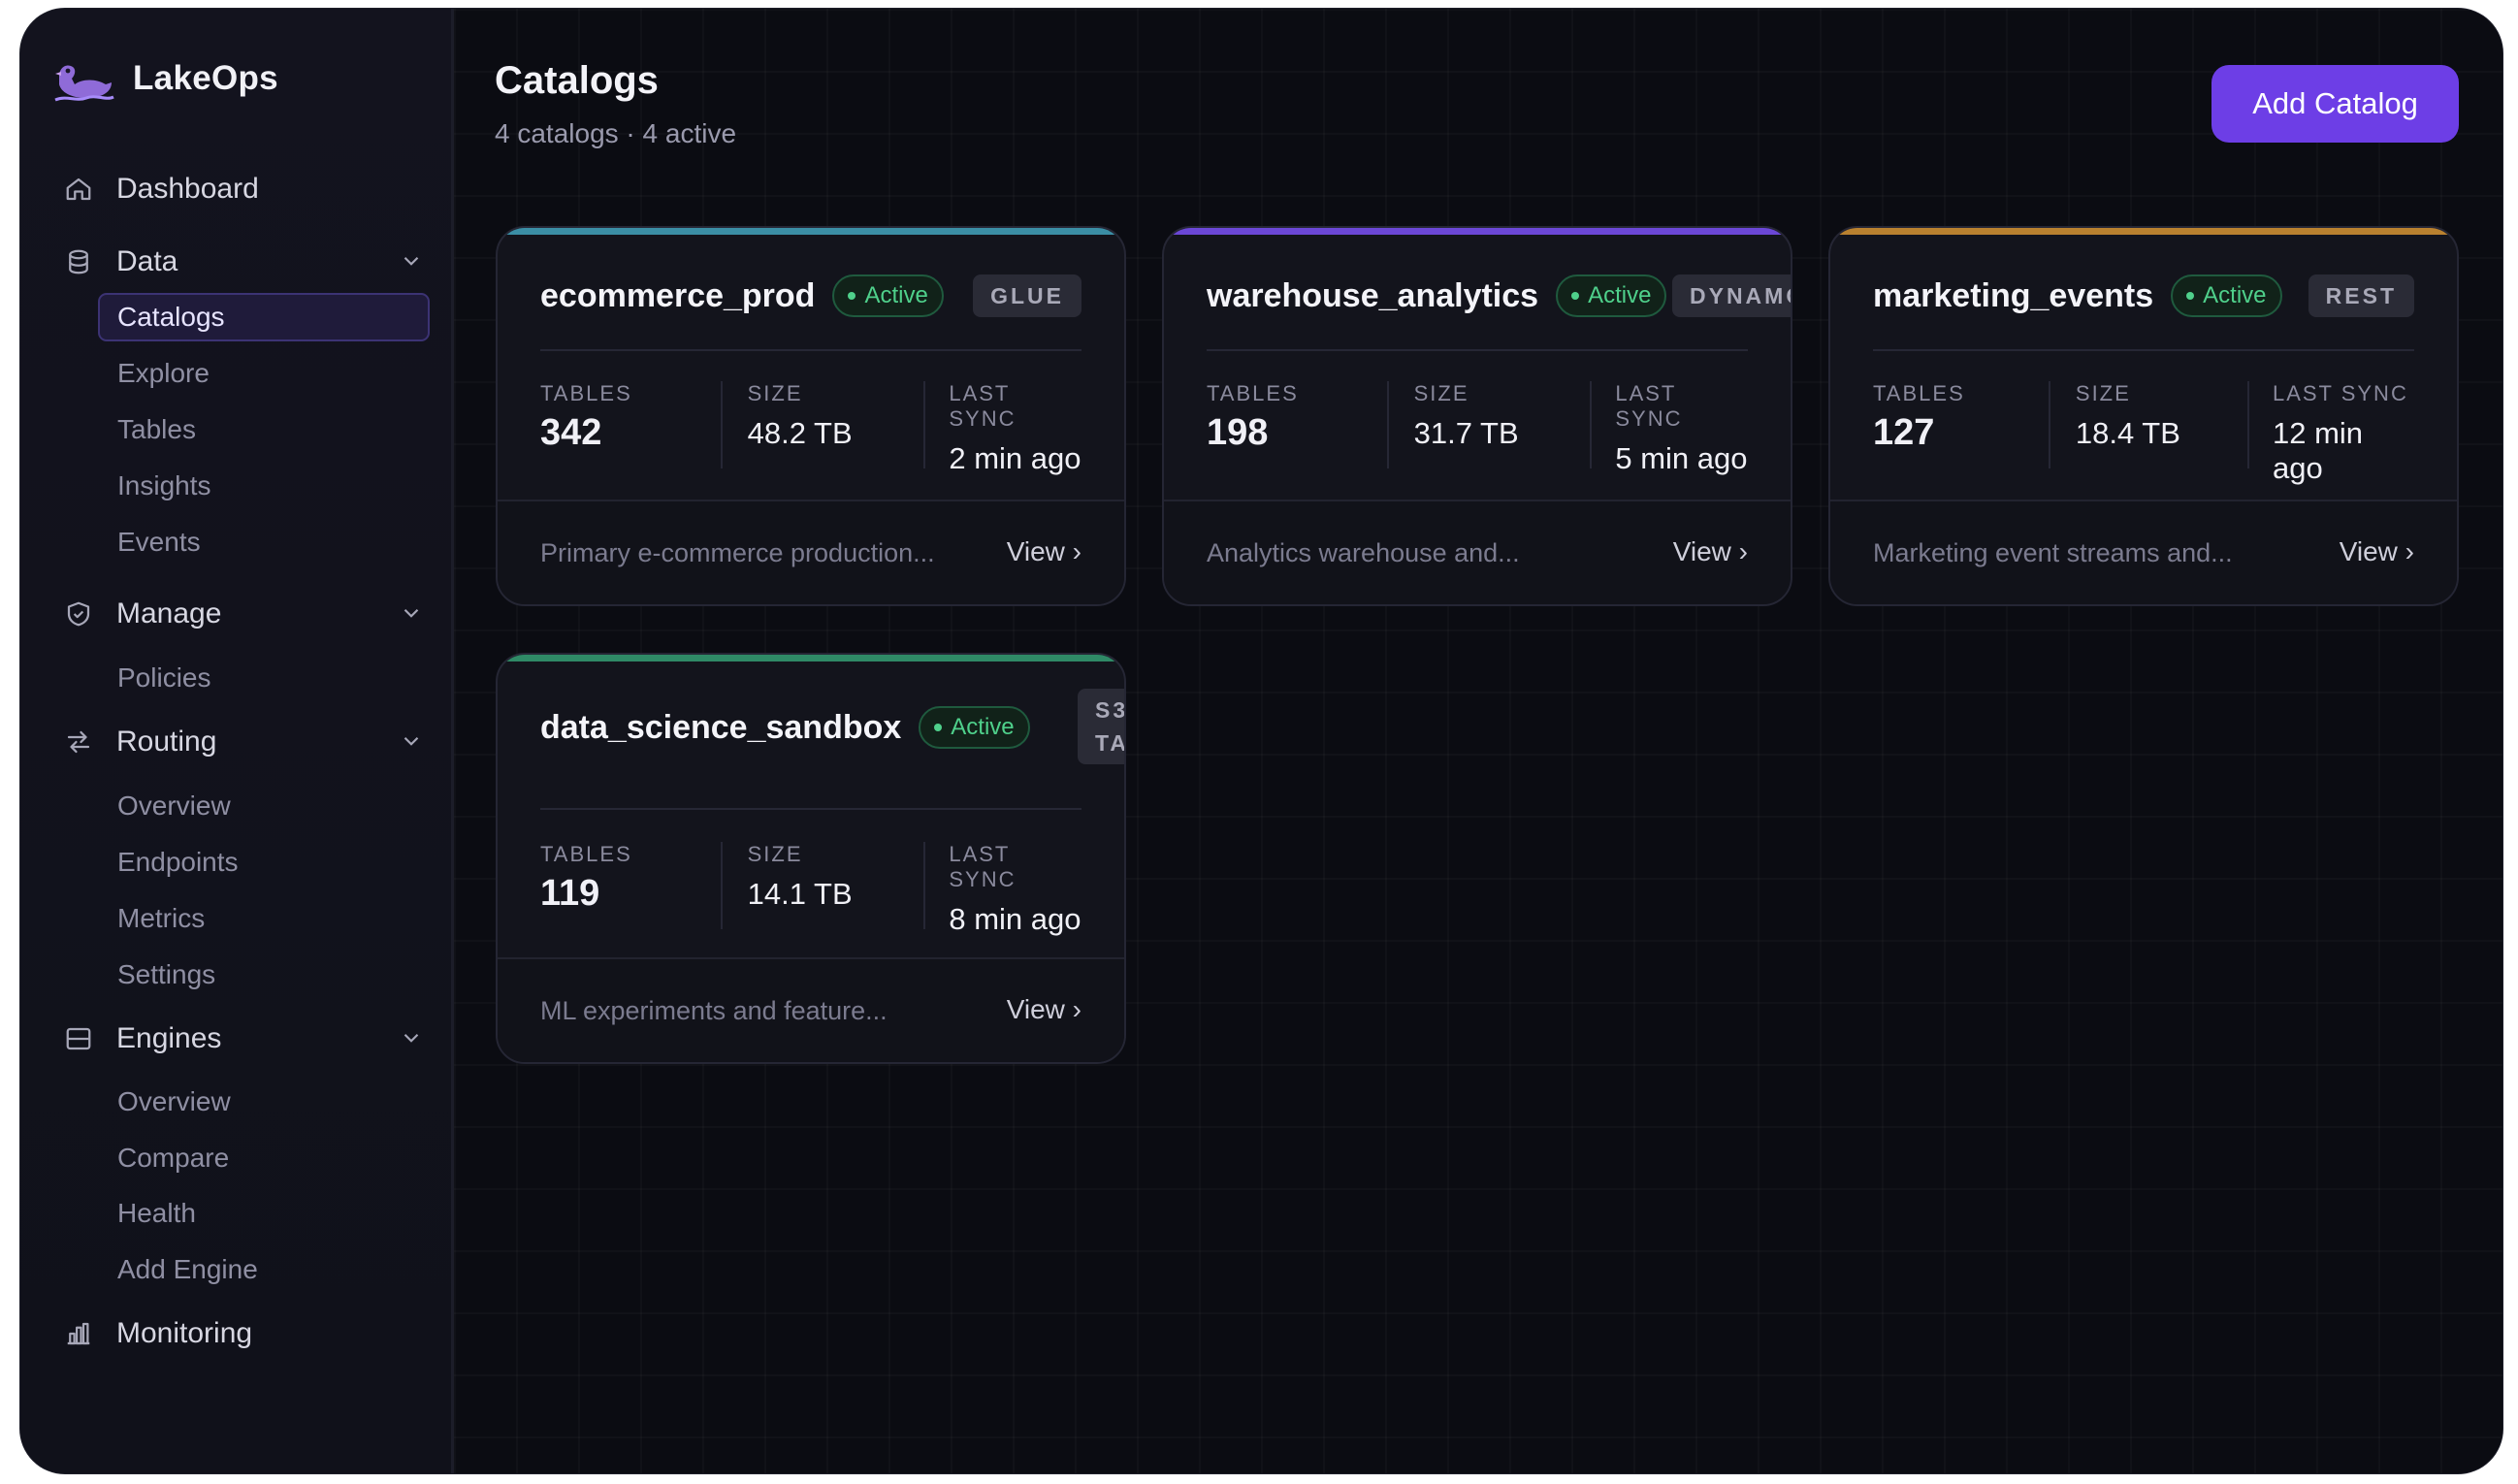 This screenshot has width=2518, height=1484. Describe the element at coordinates (161, 918) in the screenshot. I see `sidebar-item-label: Metrics` at that location.